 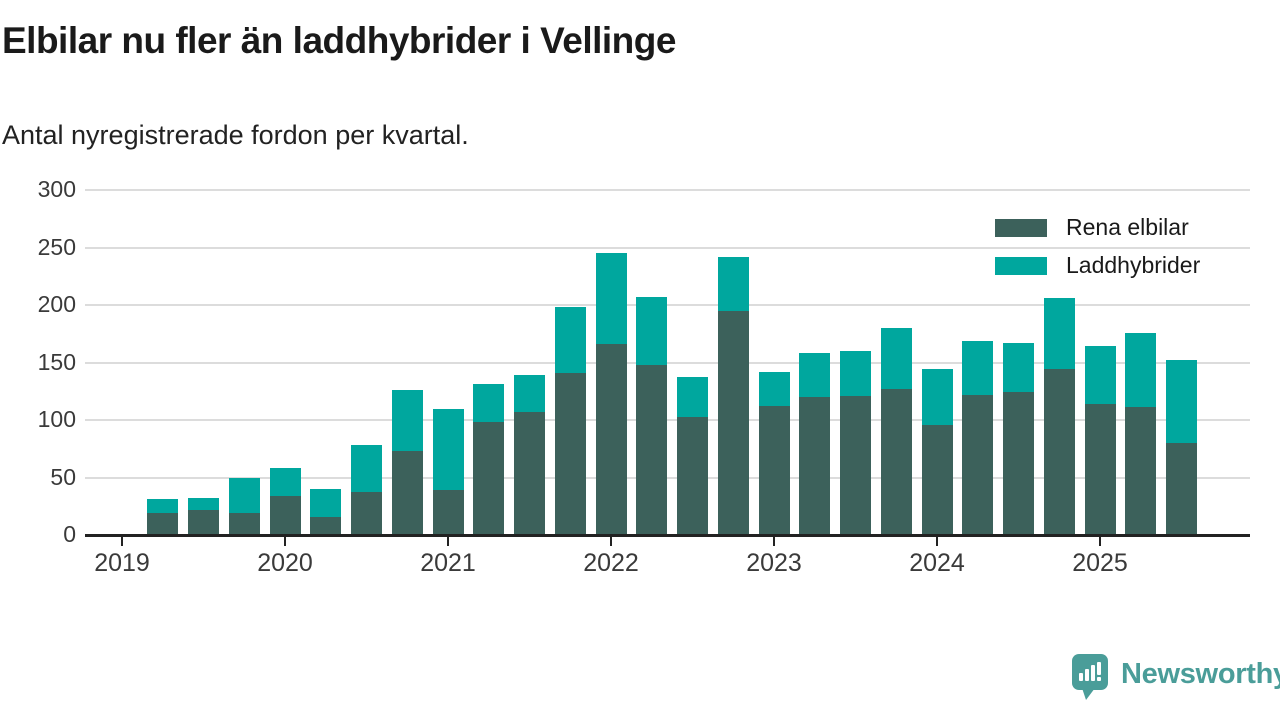 I want to click on bar-segment-laddhybrider-2019q4, so click(x=244, y=495).